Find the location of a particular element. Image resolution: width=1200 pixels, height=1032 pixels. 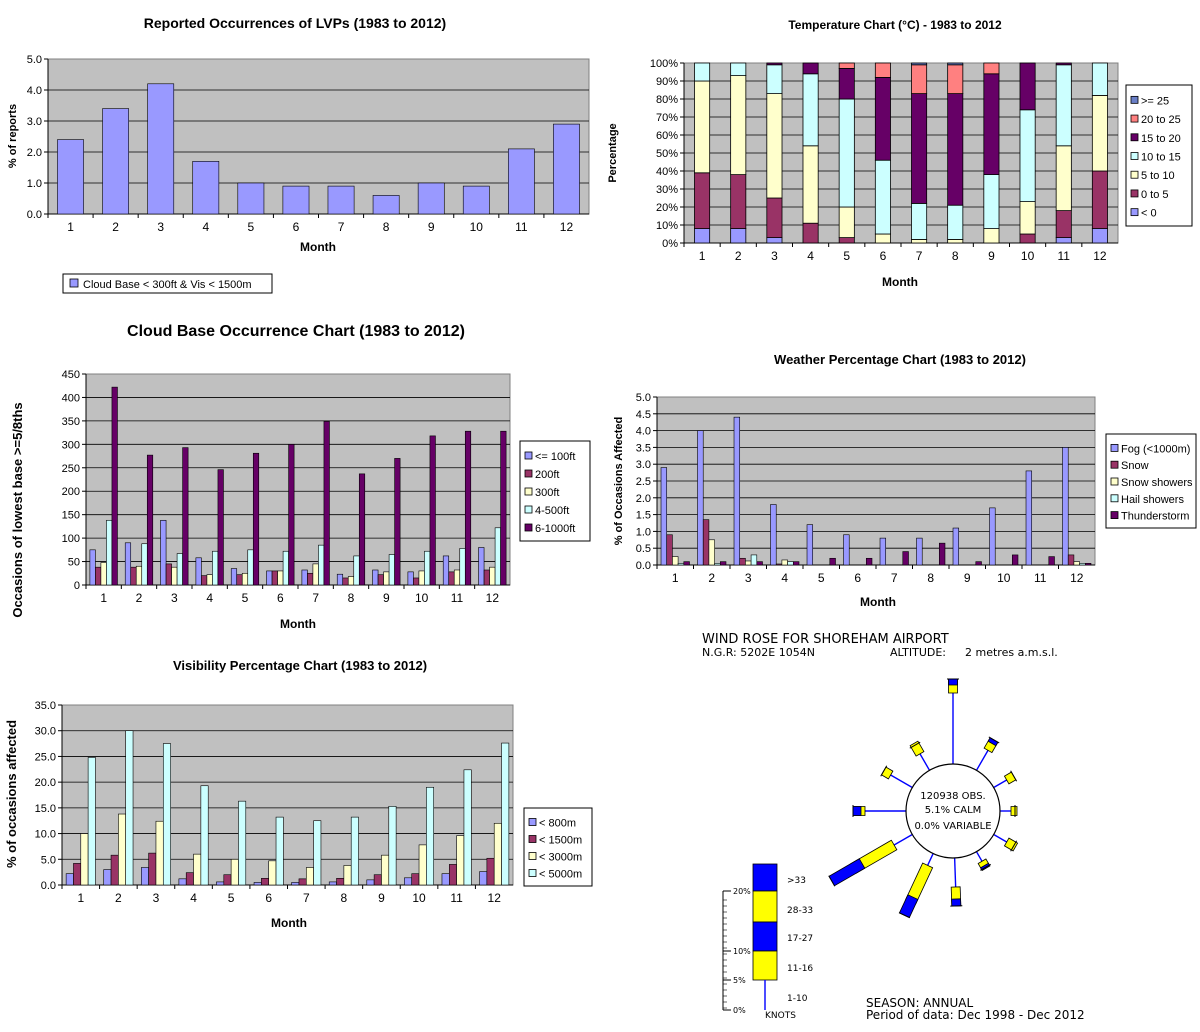

bar-weather-s4-m3 is located at coordinates (759, 563).